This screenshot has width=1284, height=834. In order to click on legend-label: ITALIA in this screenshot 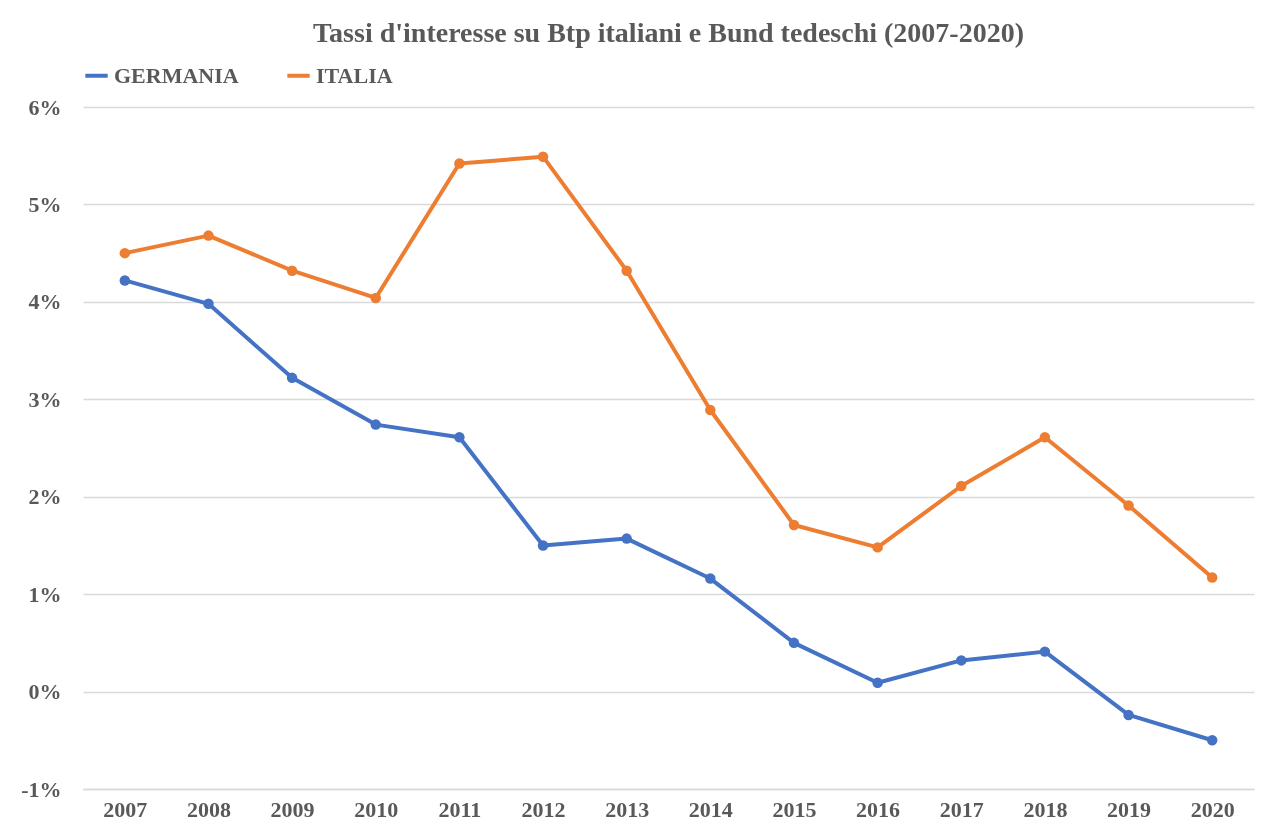, I will do `click(354, 75)`.